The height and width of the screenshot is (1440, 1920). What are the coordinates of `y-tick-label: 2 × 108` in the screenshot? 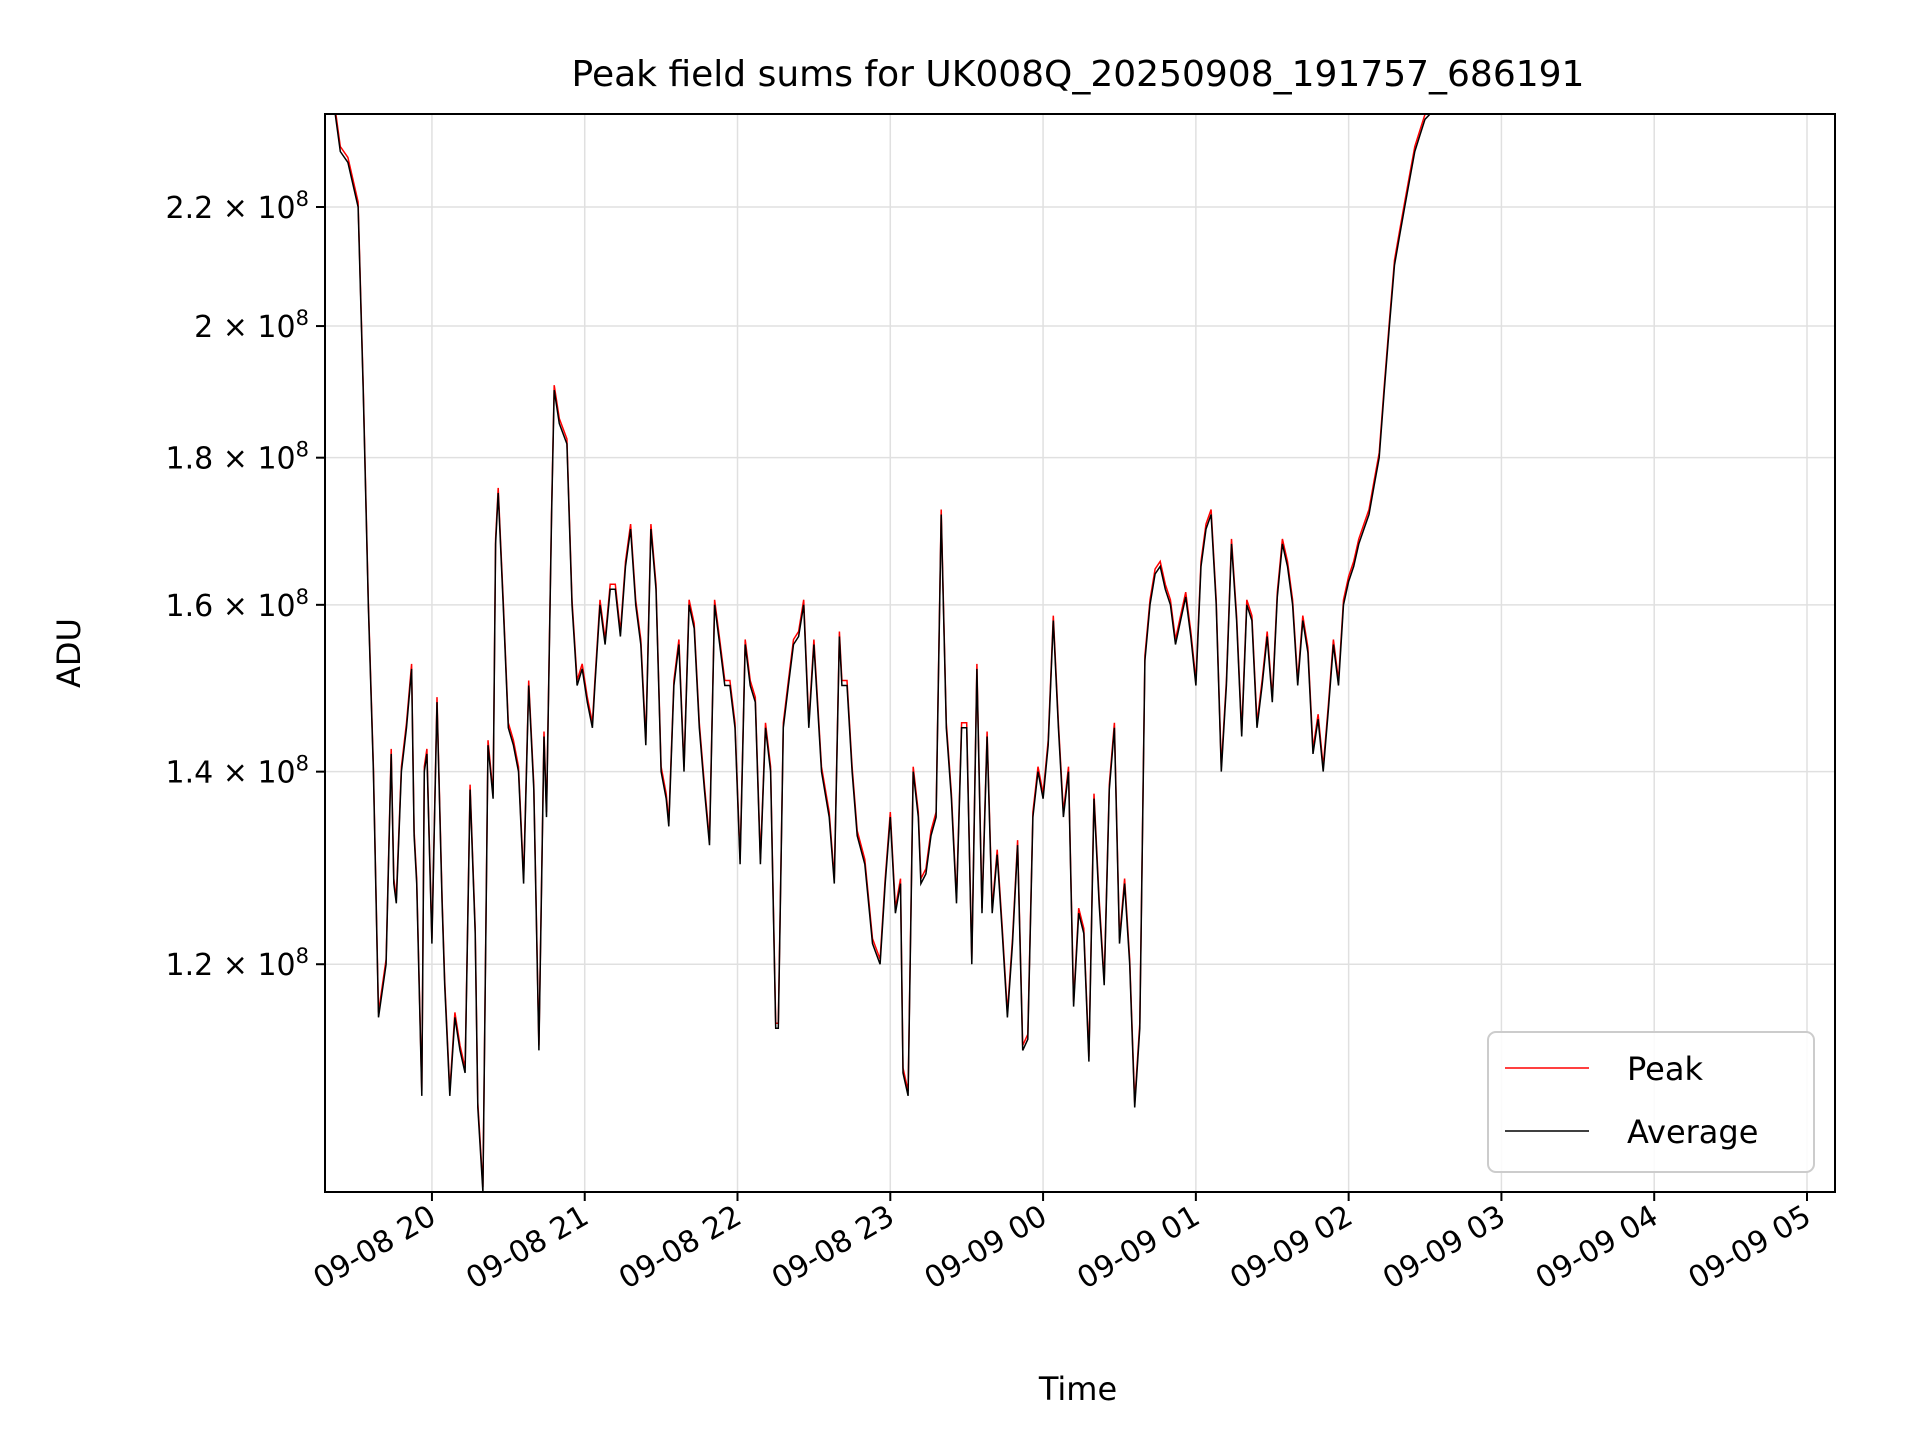 It's located at (251, 325).